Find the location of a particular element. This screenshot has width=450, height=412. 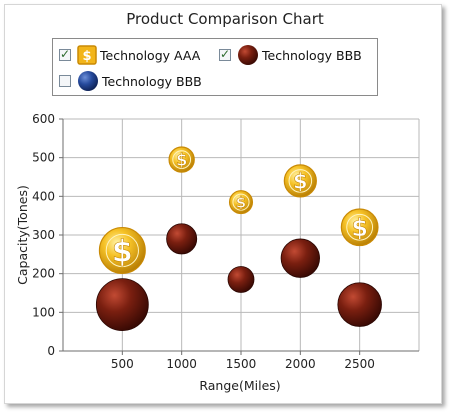

chart-title: Product Comparison Chart is located at coordinates (225, 19).